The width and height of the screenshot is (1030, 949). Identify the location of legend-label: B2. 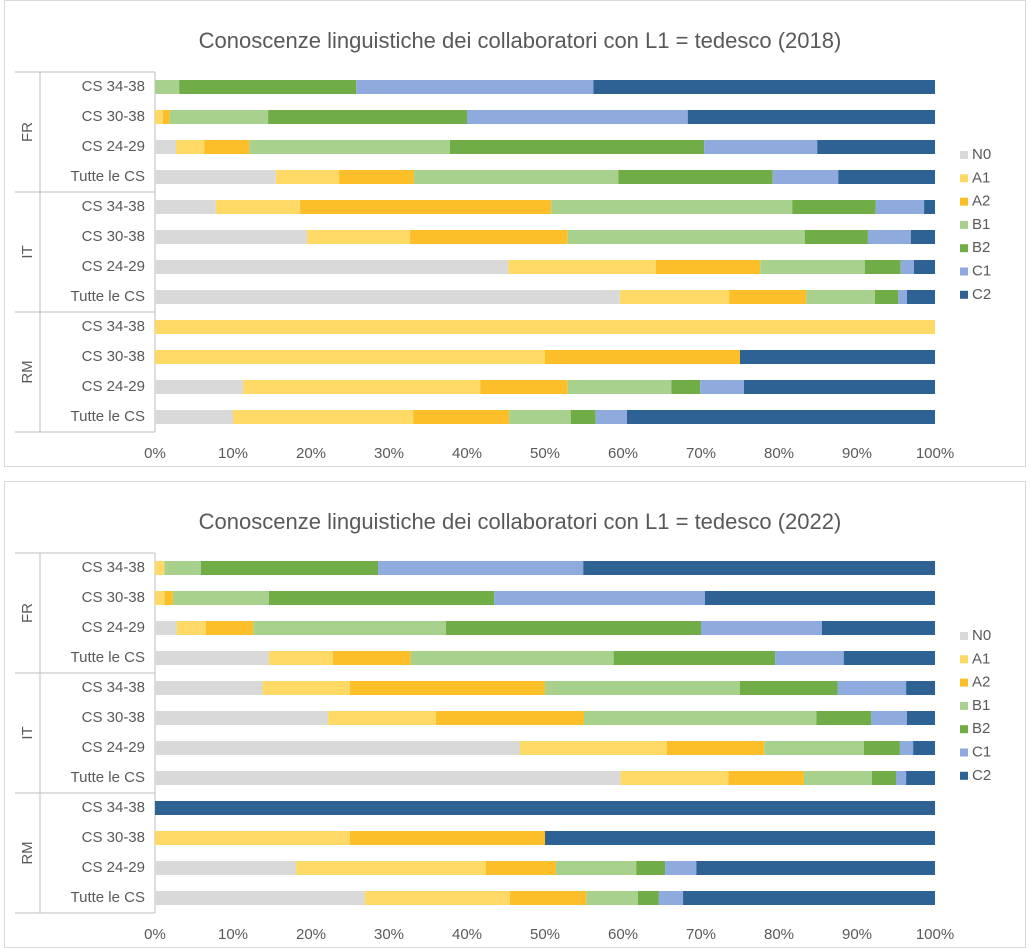
(981, 728).